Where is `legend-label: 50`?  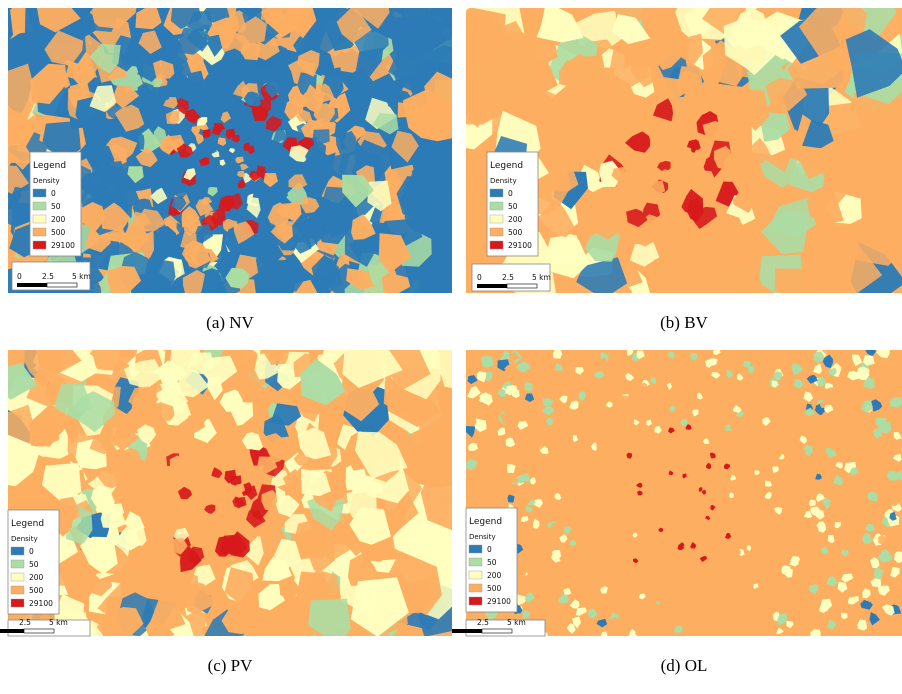
legend-label: 50 is located at coordinates (34, 564).